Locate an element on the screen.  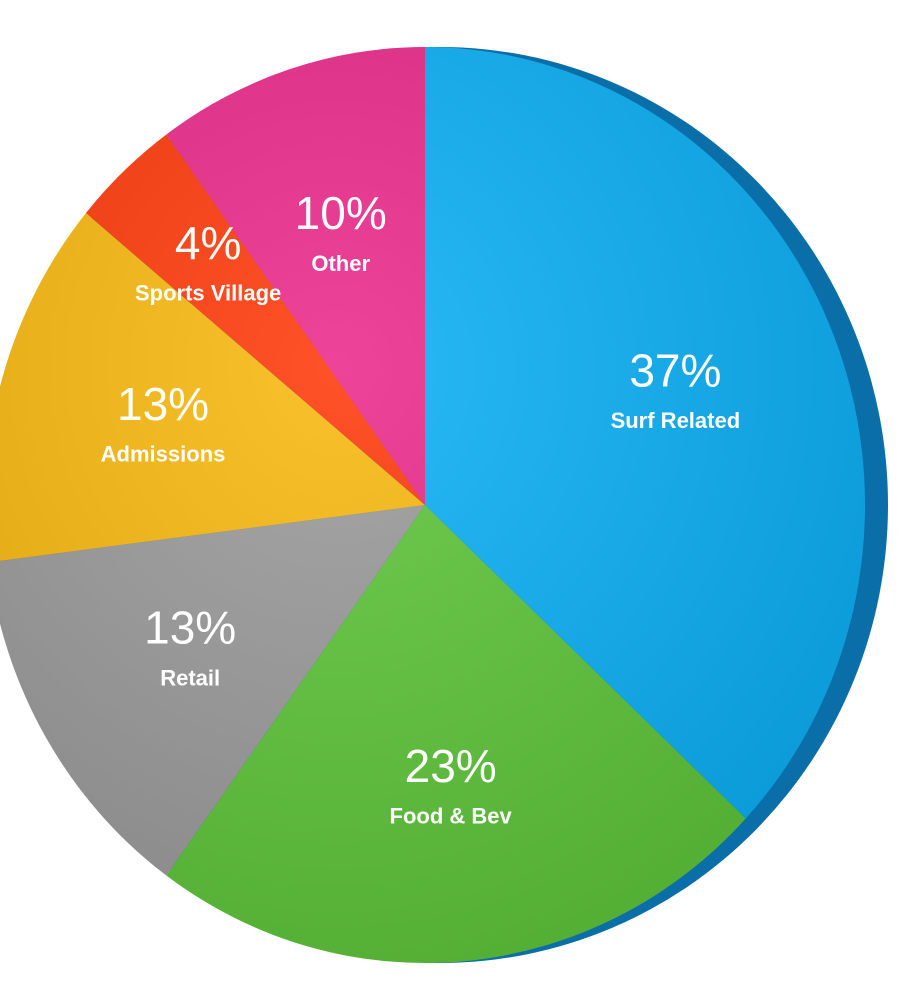
value-label: 37% is located at coordinates (675, 370).